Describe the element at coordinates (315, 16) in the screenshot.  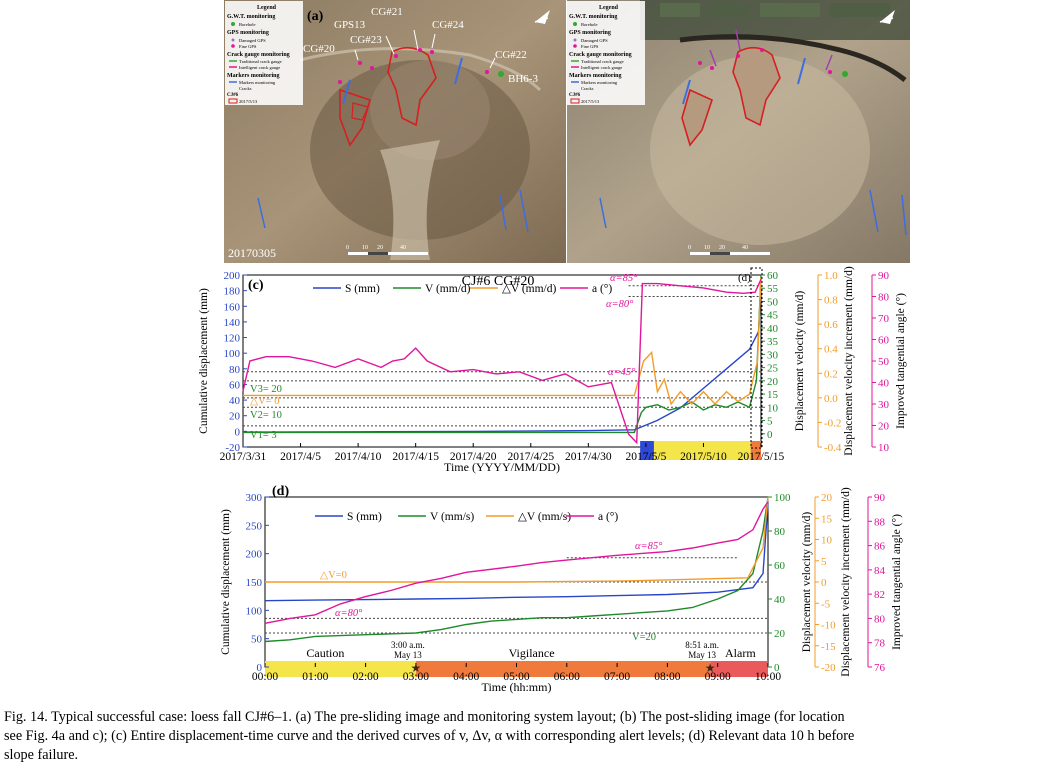
I see `panel-a-label: (a)` at that location.